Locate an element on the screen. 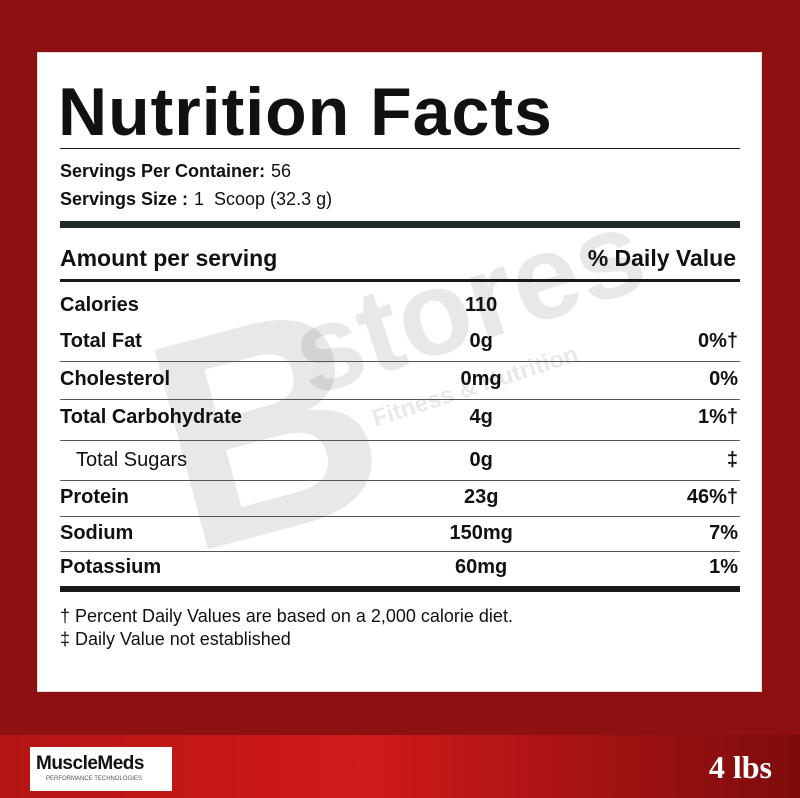 The height and width of the screenshot is (798, 800). brand-tagline: PERFORMANCE TECHNOLOGIES is located at coordinates (94, 779).